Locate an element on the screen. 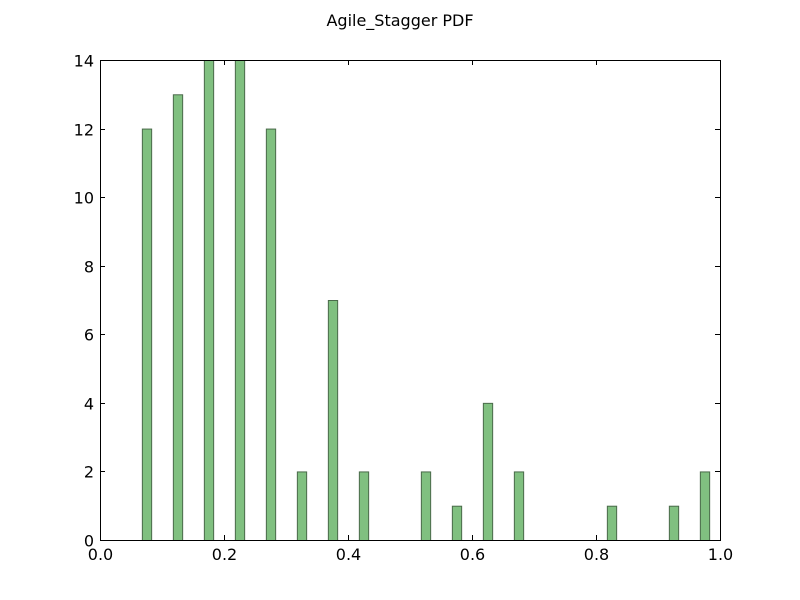 The height and width of the screenshot is (600, 800). y-tick-label: 8 is located at coordinates (89, 267).